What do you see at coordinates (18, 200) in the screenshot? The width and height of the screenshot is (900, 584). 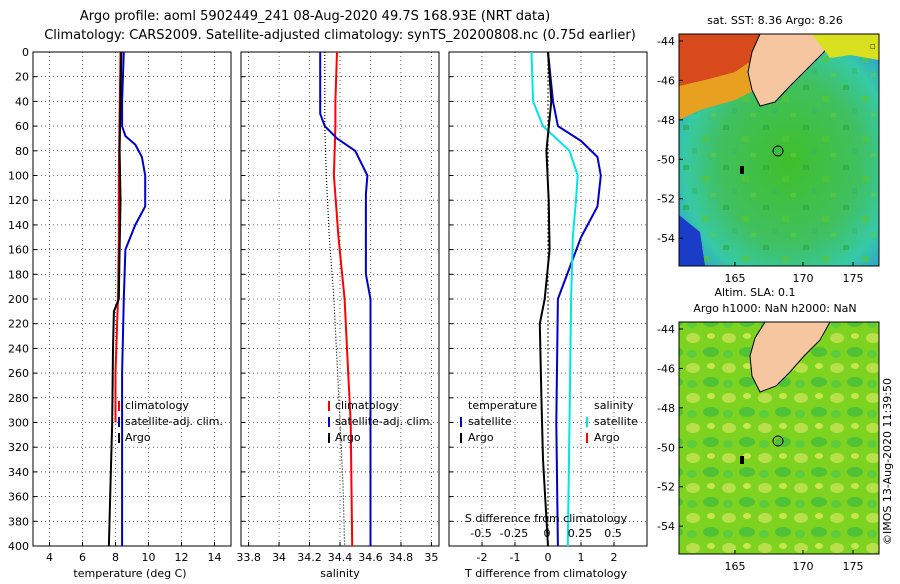 I see `y-tick-label: 120` at bounding box center [18, 200].